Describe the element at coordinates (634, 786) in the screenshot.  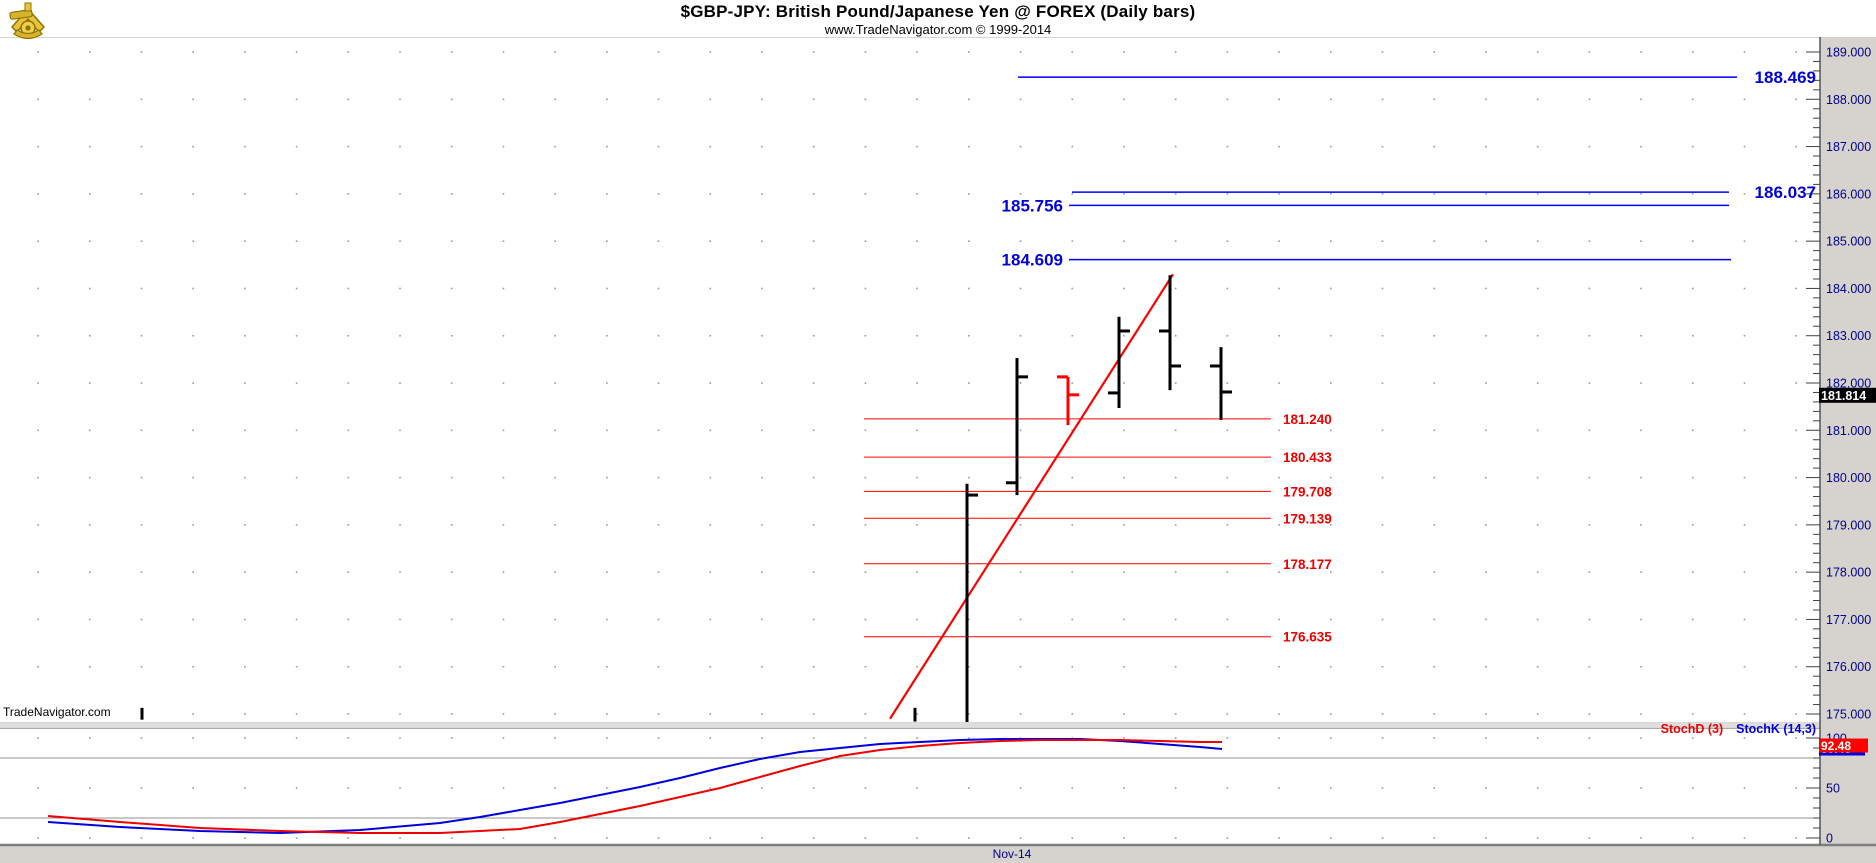
I see `stoch-d-curve` at that location.